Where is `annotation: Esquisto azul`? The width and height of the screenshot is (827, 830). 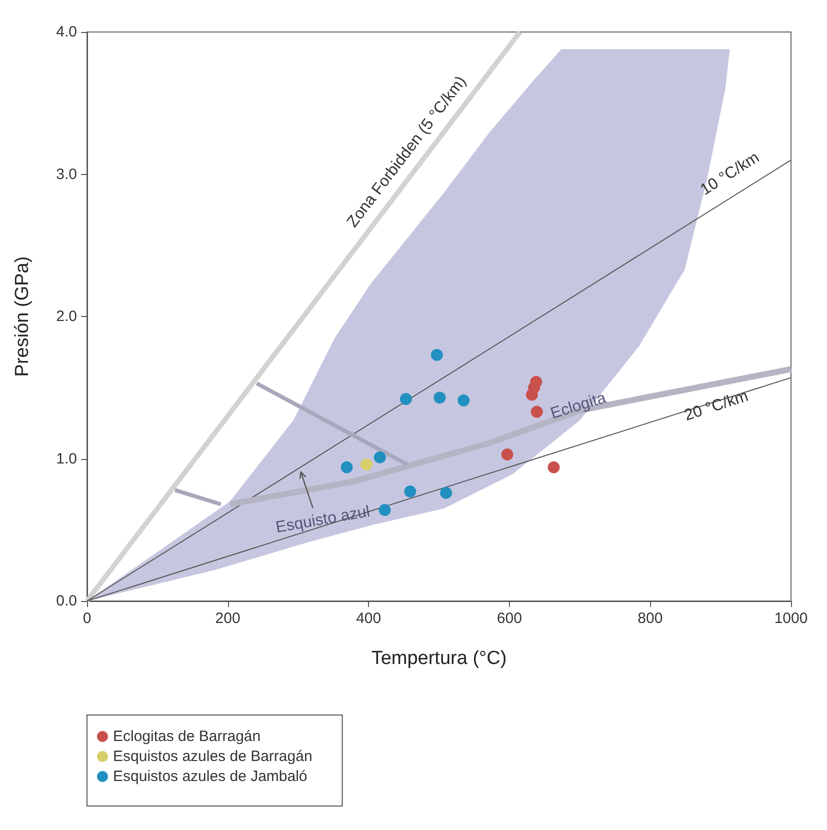 annotation: Esquisto azul is located at coordinates (323, 520).